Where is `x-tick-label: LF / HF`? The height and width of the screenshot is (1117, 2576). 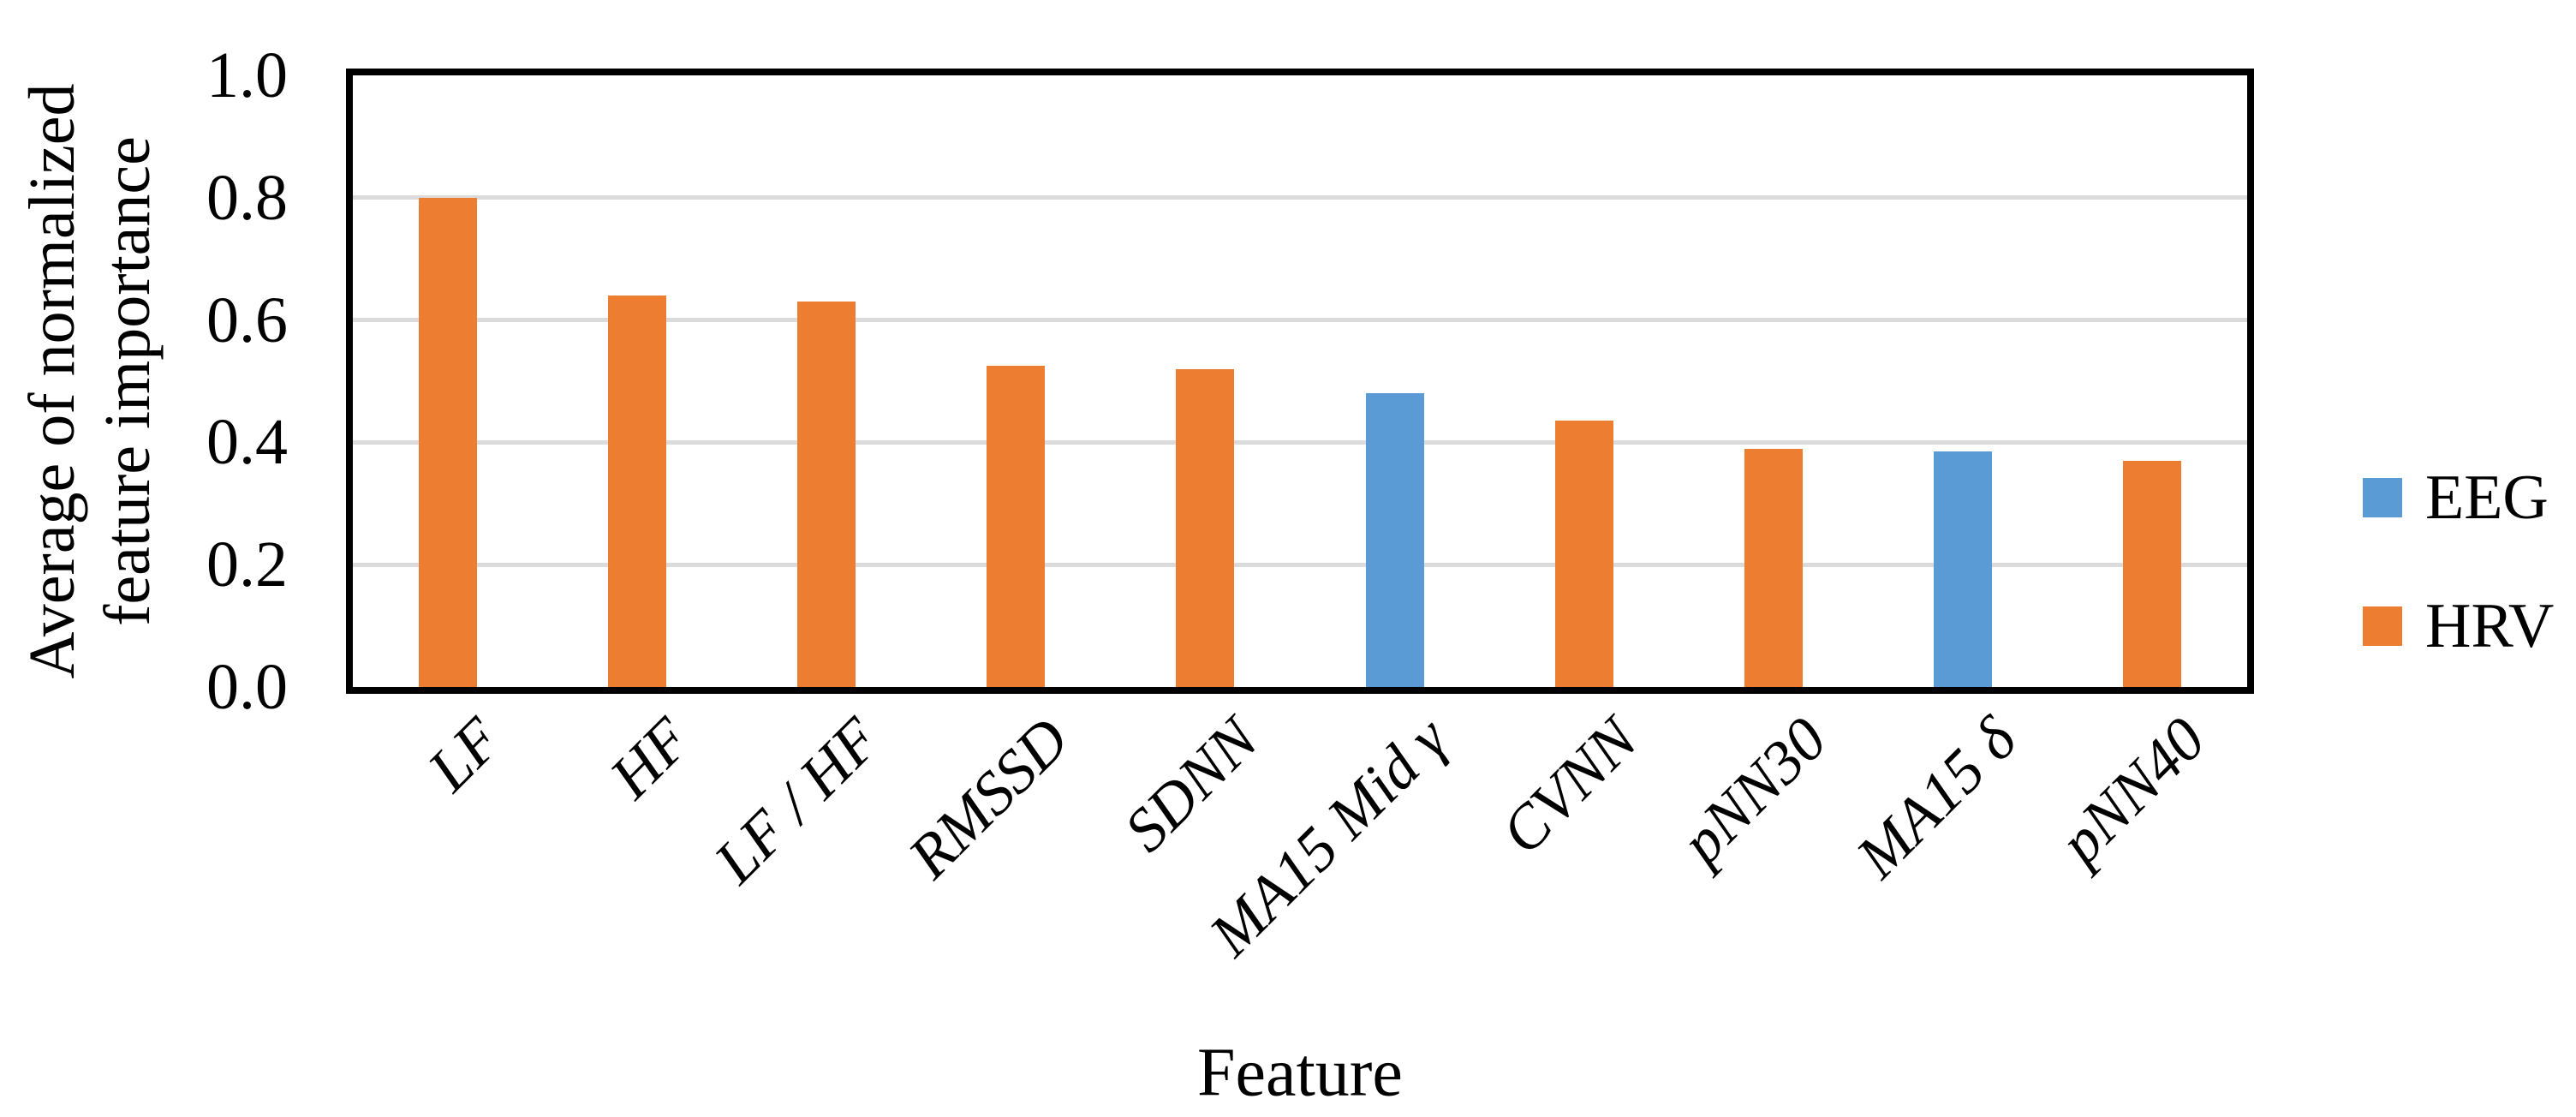
x-tick-label: LF / HF is located at coordinates (797, 800).